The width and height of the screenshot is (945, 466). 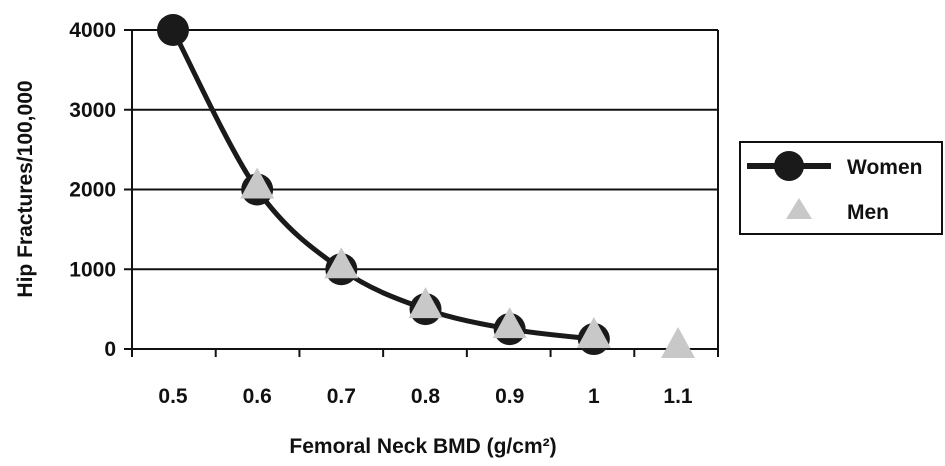 I want to click on y-tick-label: 0, so click(x=110, y=349).